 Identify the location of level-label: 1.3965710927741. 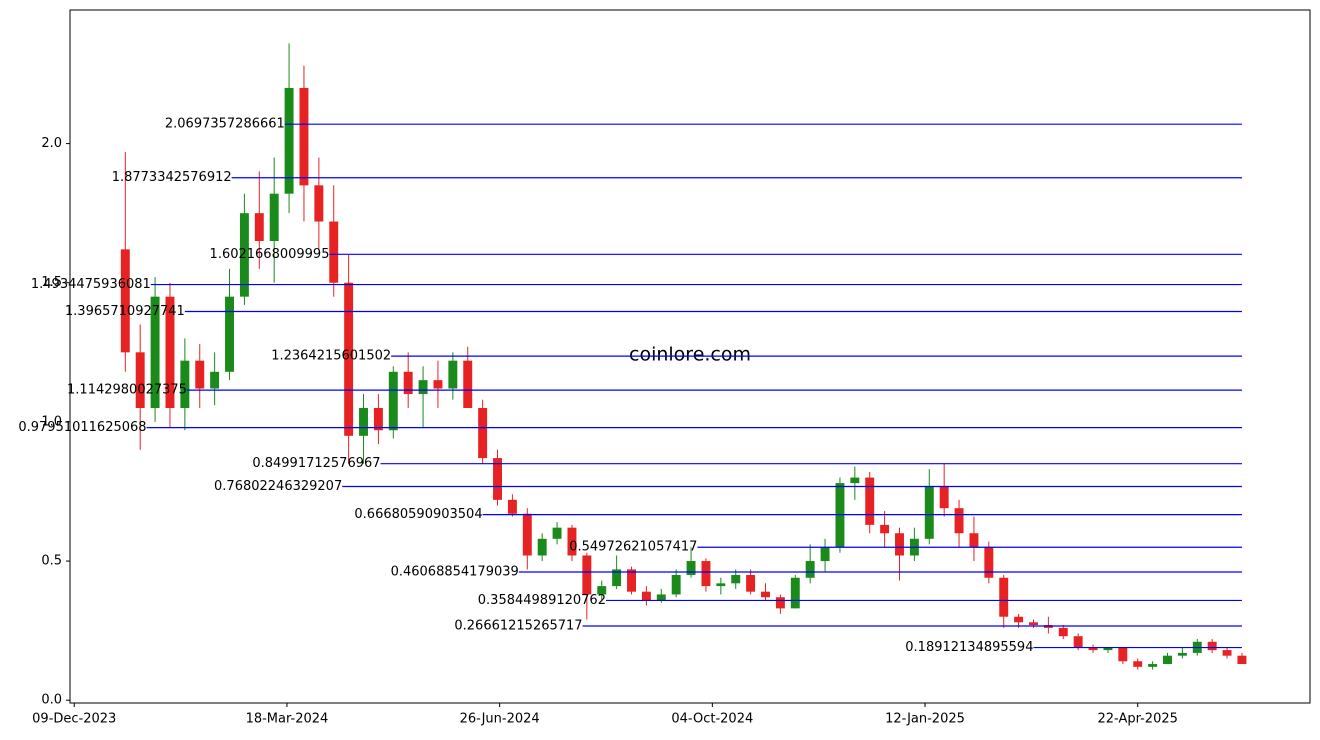
(125, 311).